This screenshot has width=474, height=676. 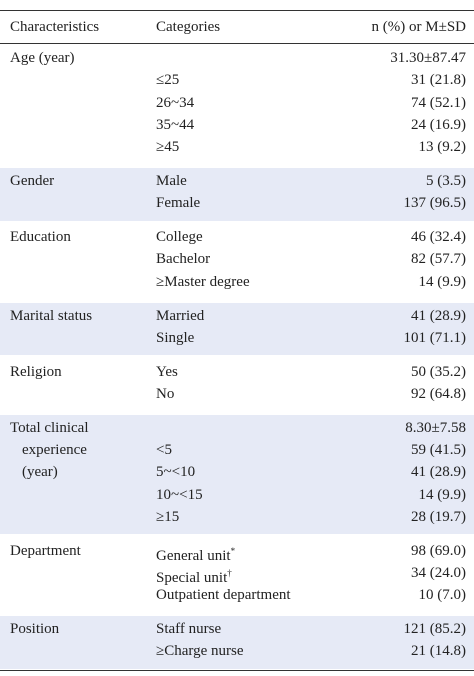 What do you see at coordinates (164, 450) in the screenshot?
I see `category-label: <5` at bounding box center [164, 450].